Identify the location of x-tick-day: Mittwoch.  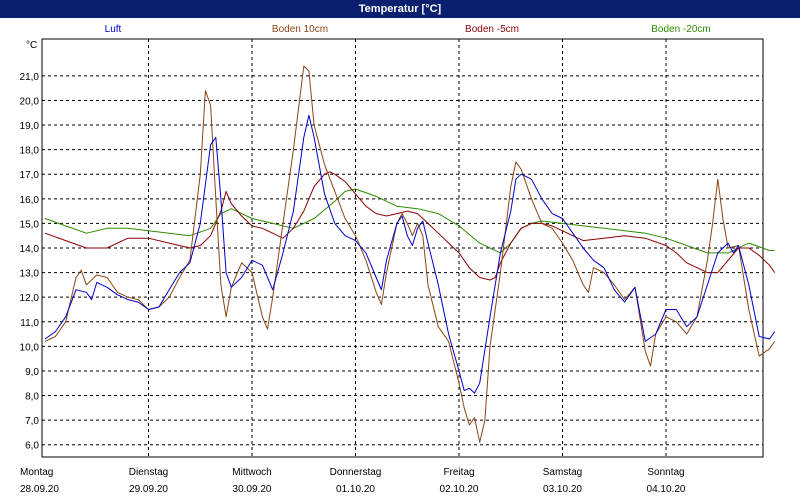
(251, 472).